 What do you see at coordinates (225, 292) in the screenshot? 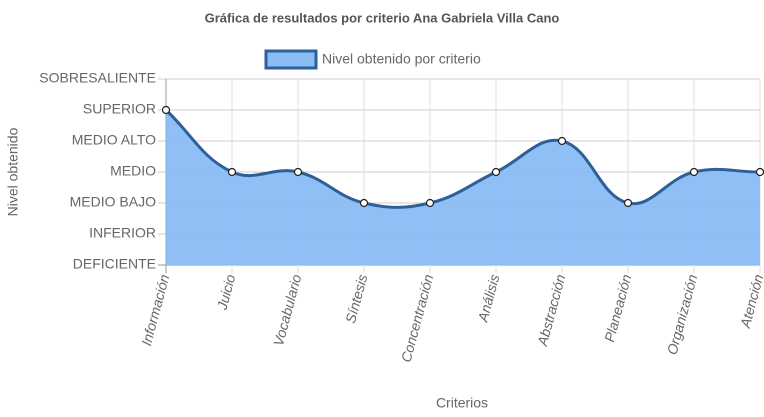
I see `x-tick-label: Juicio` at bounding box center [225, 292].